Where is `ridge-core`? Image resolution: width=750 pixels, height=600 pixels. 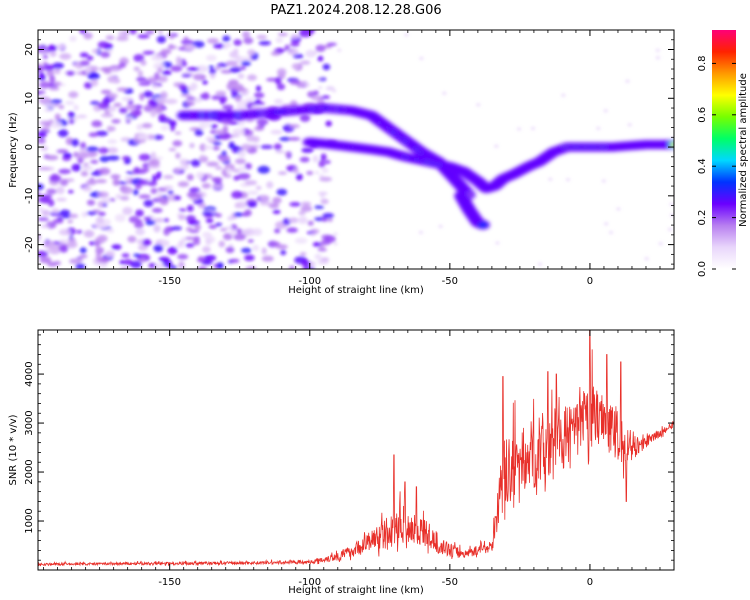 ridge-core is located at coordinates (672, 145).